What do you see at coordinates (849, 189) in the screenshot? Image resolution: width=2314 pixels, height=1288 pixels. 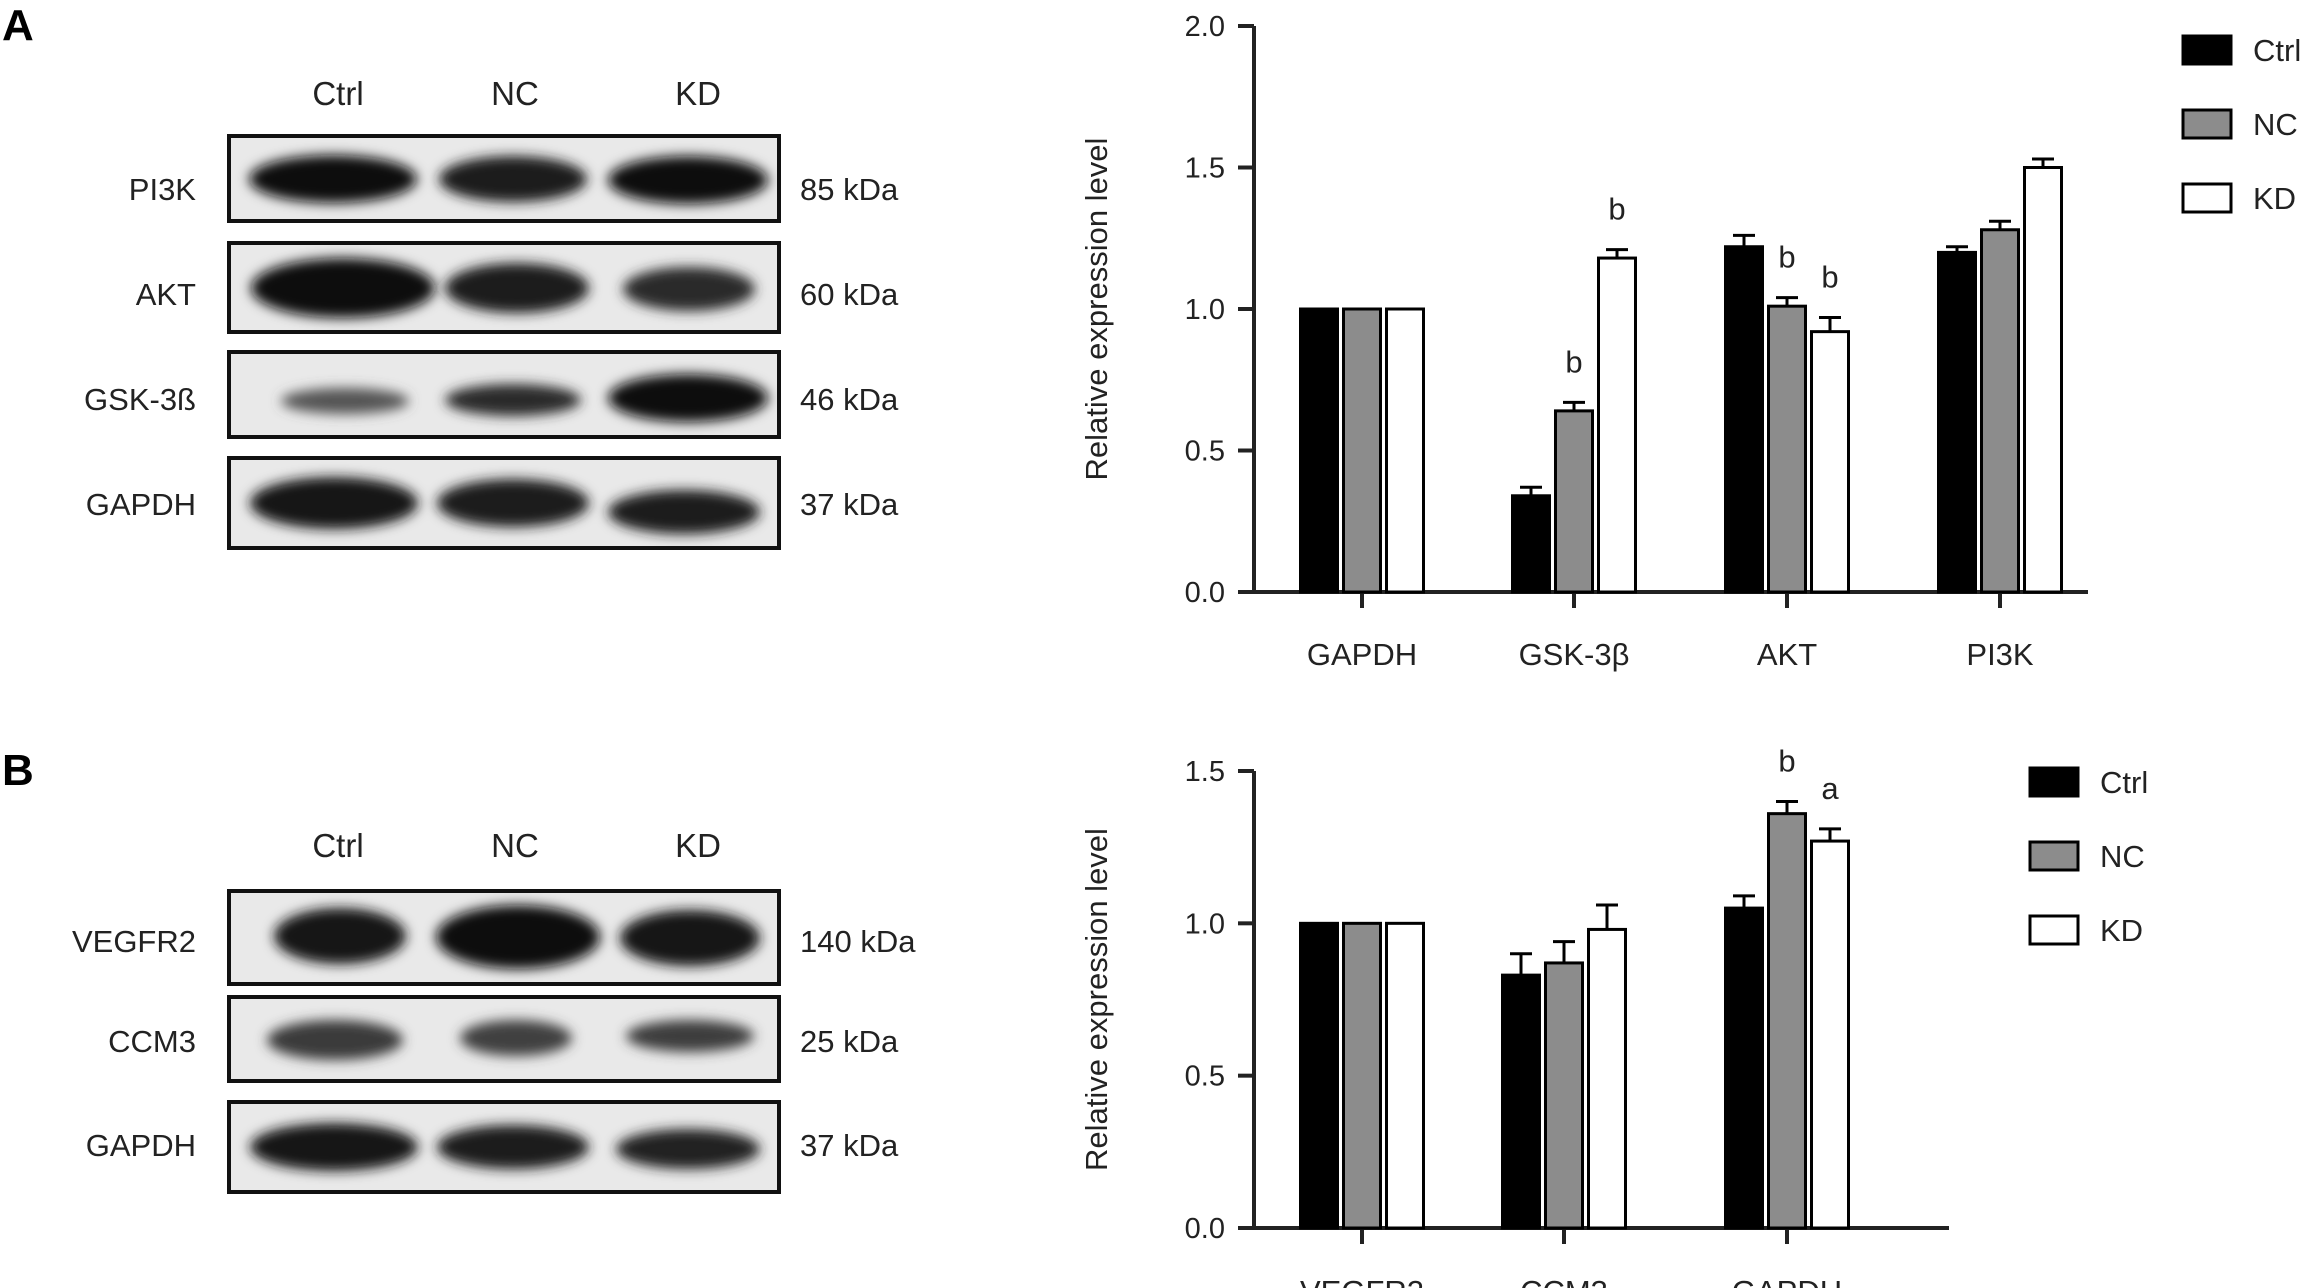 I see `kda-label-pi3k: 85 kDa` at bounding box center [849, 189].